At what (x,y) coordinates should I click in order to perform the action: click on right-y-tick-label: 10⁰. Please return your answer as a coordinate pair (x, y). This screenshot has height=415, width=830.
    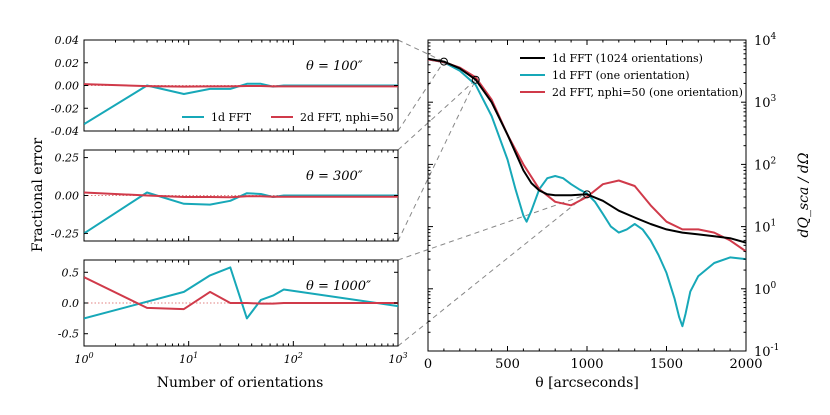
    Looking at the image, I should click on (765, 289).